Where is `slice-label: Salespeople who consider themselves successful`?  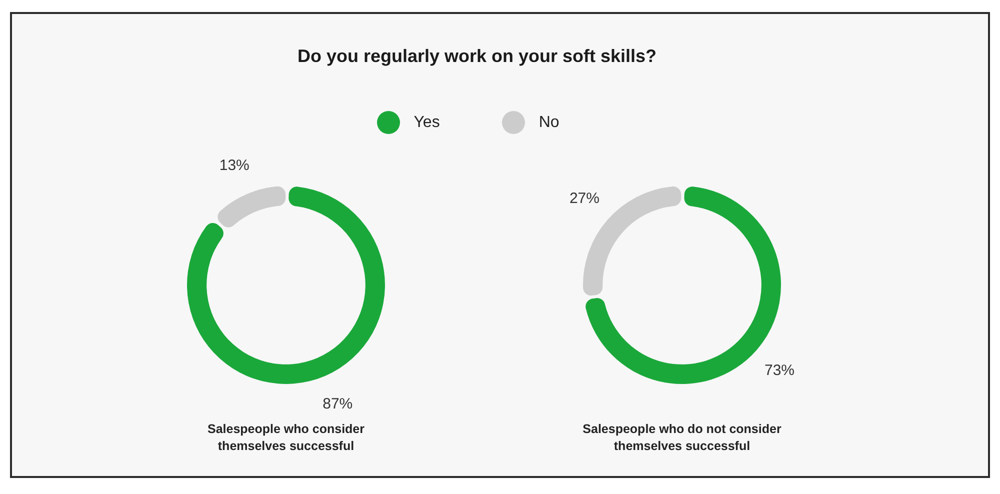
slice-label: Salespeople who consider themselves successful is located at coordinates (286, 438).